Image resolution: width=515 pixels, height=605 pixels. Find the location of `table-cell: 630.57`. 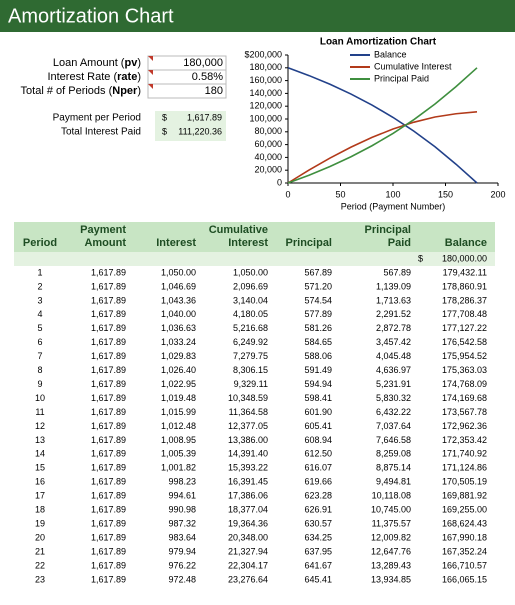

table-cell: 630.57 is located at coordinates (318, 523).